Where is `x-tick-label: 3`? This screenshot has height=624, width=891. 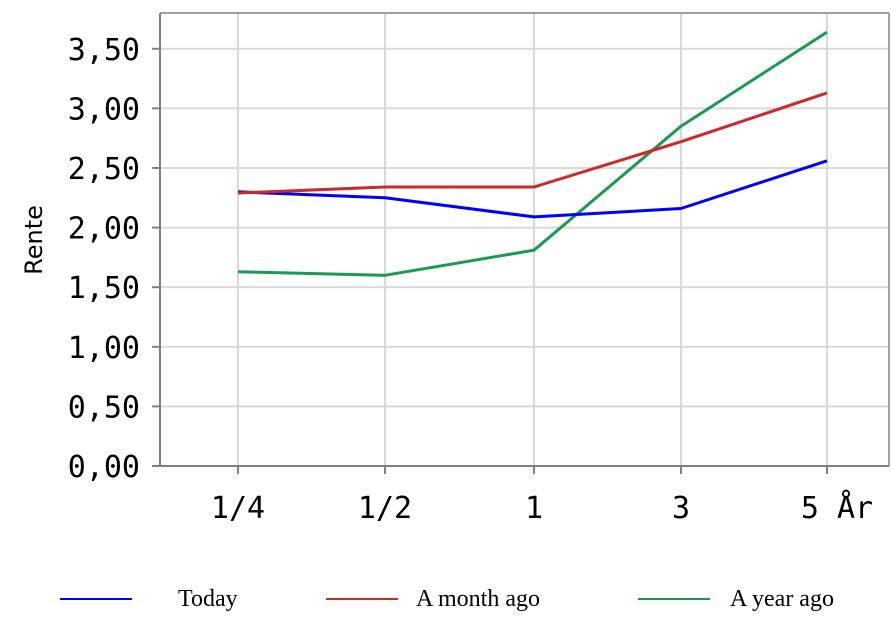 x-tick-label: 3 is located at coordinates (681, 508).